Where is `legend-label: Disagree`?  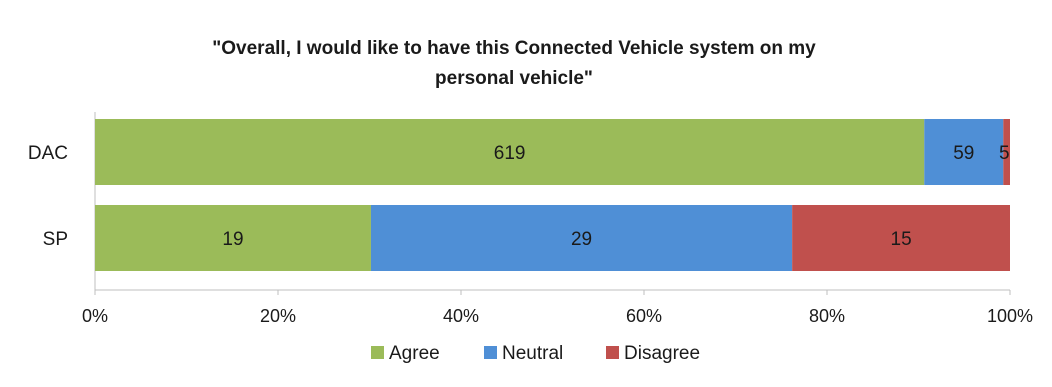 legend-label: Disagree is located at coordinates (662, 353).